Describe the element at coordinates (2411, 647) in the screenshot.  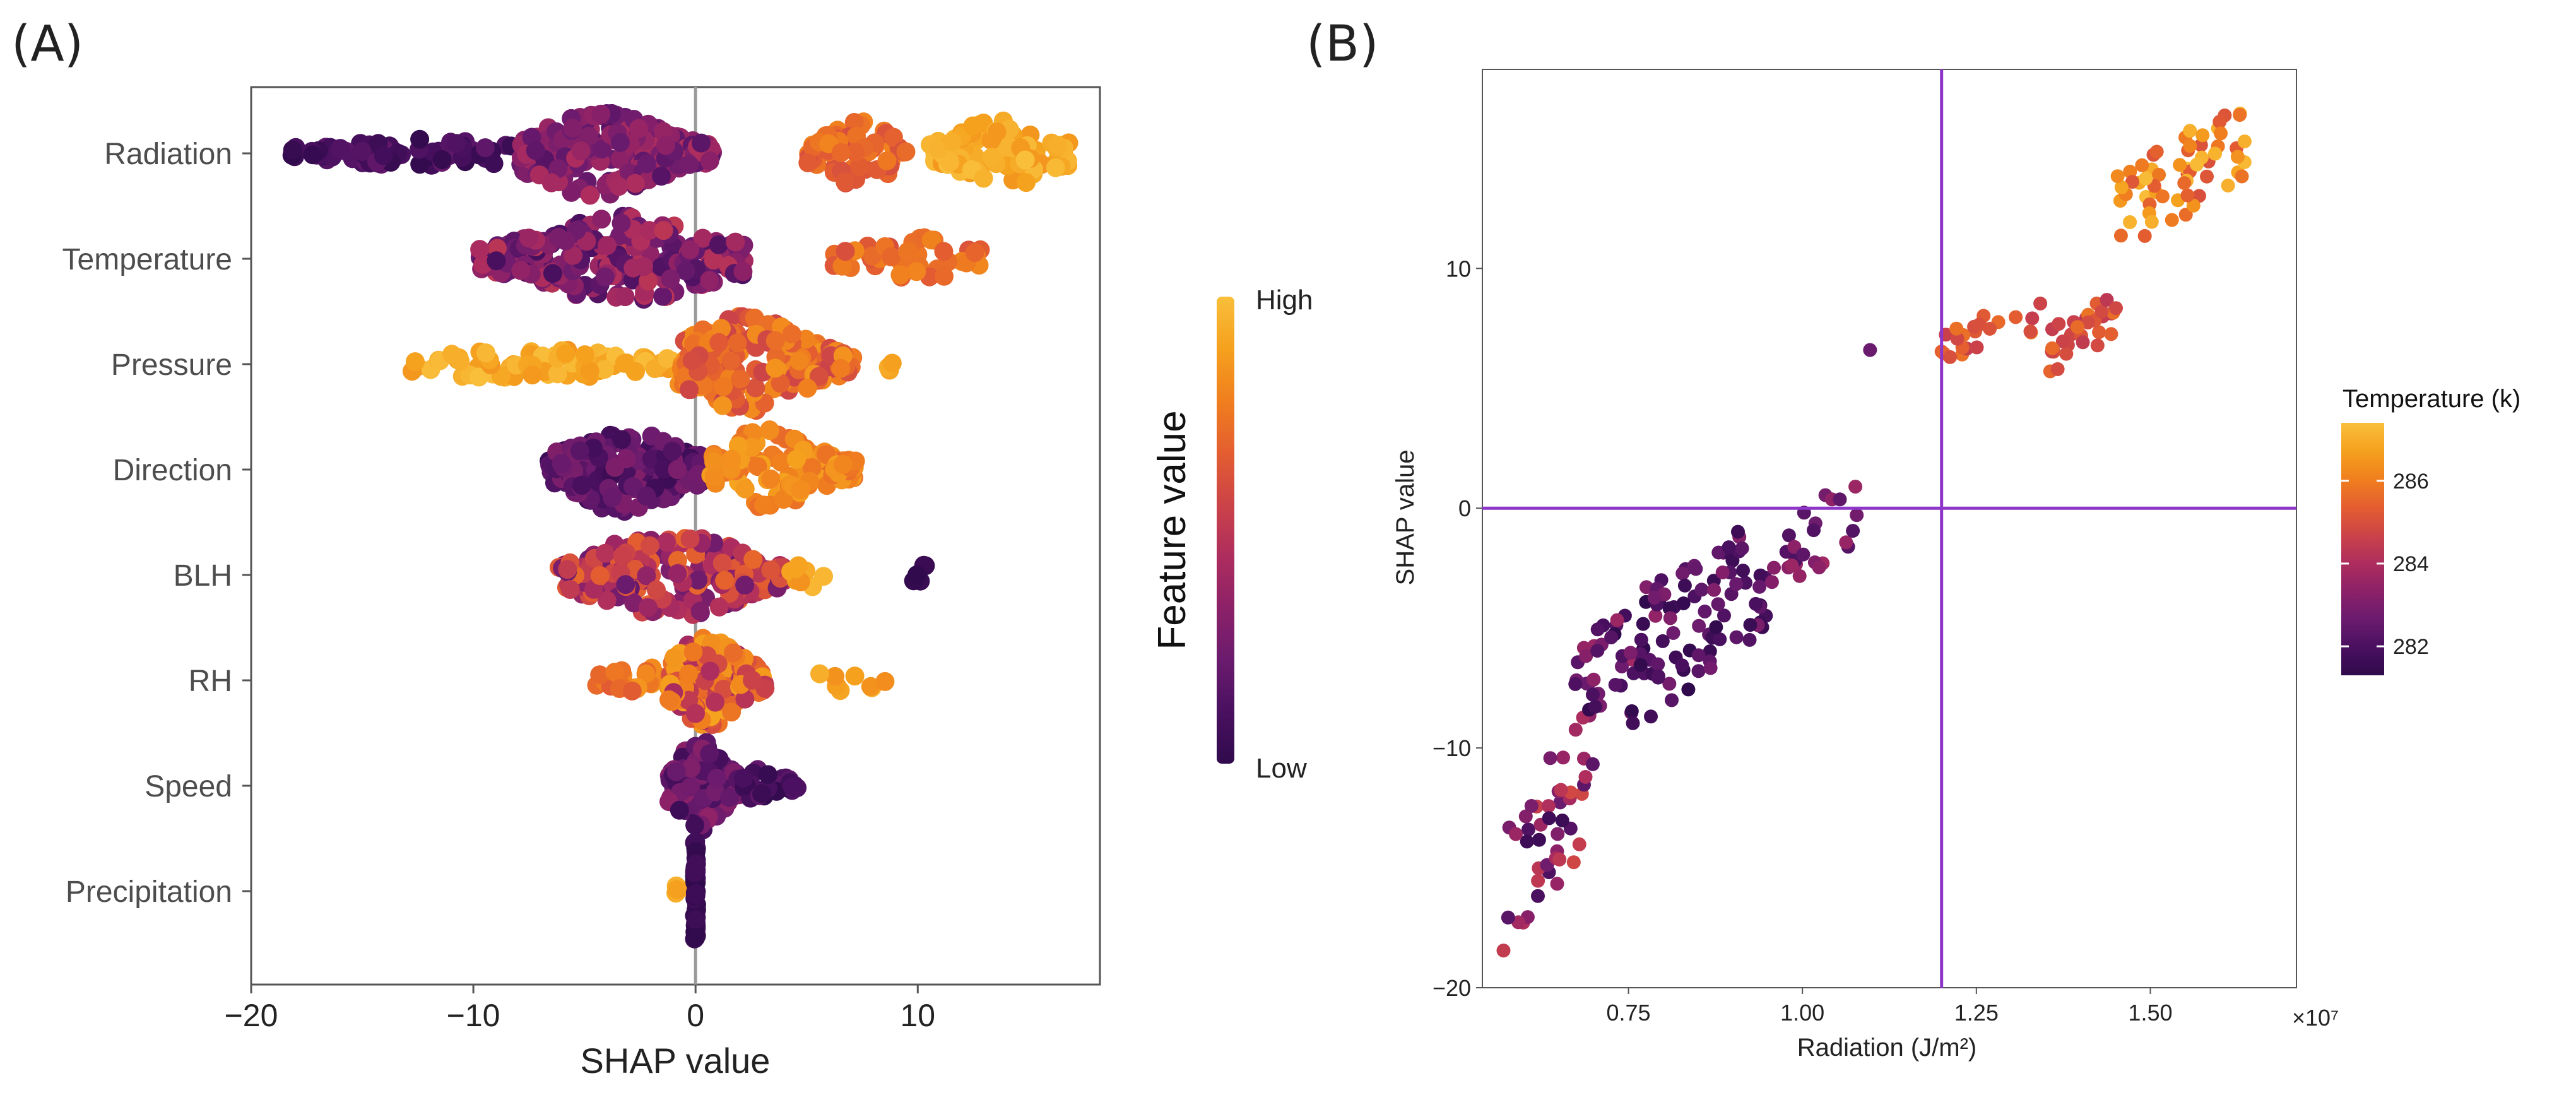
I see `legend-tick-label: 282` at that location.